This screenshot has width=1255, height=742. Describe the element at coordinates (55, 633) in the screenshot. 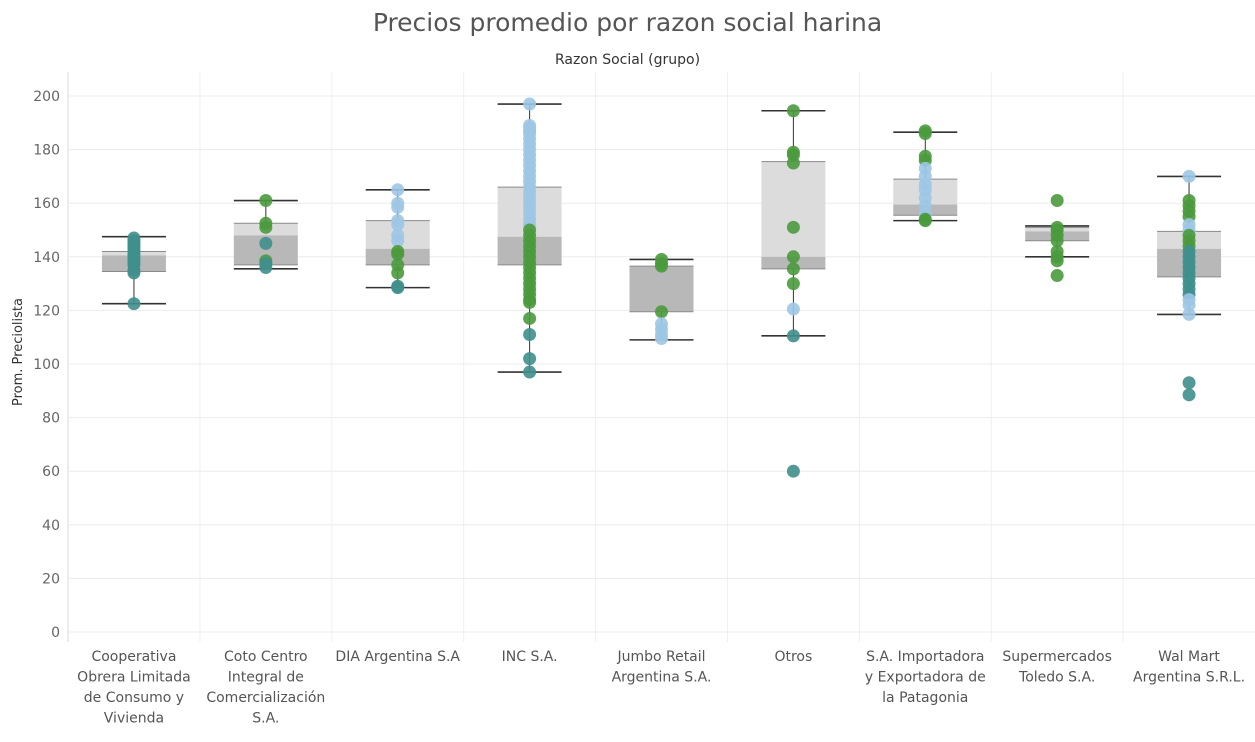

I see `y-tick-label: 0` at that location.